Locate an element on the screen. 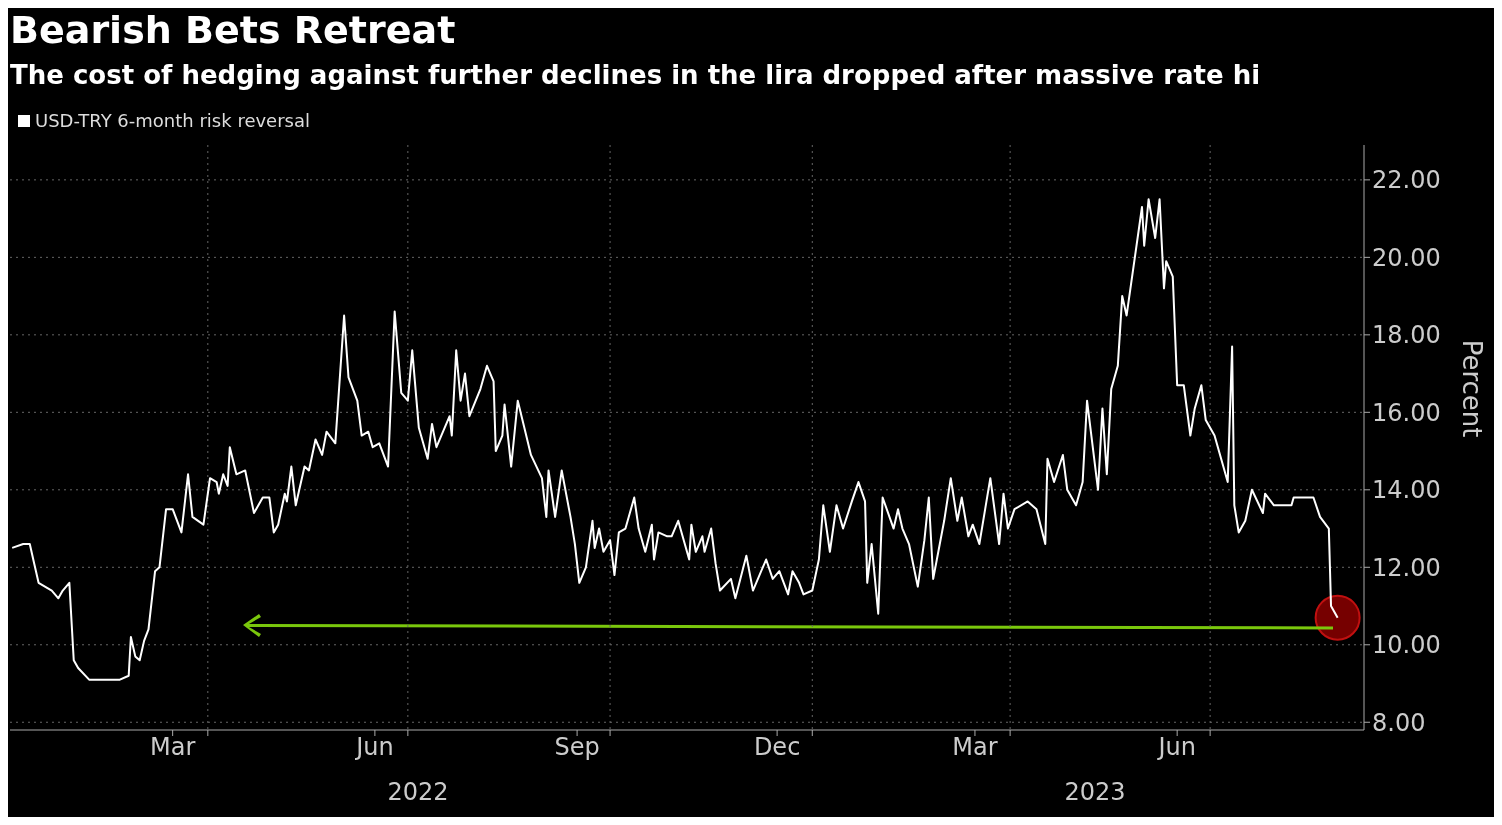  x-tick-label: Sep is located at coordinates (577, 747).